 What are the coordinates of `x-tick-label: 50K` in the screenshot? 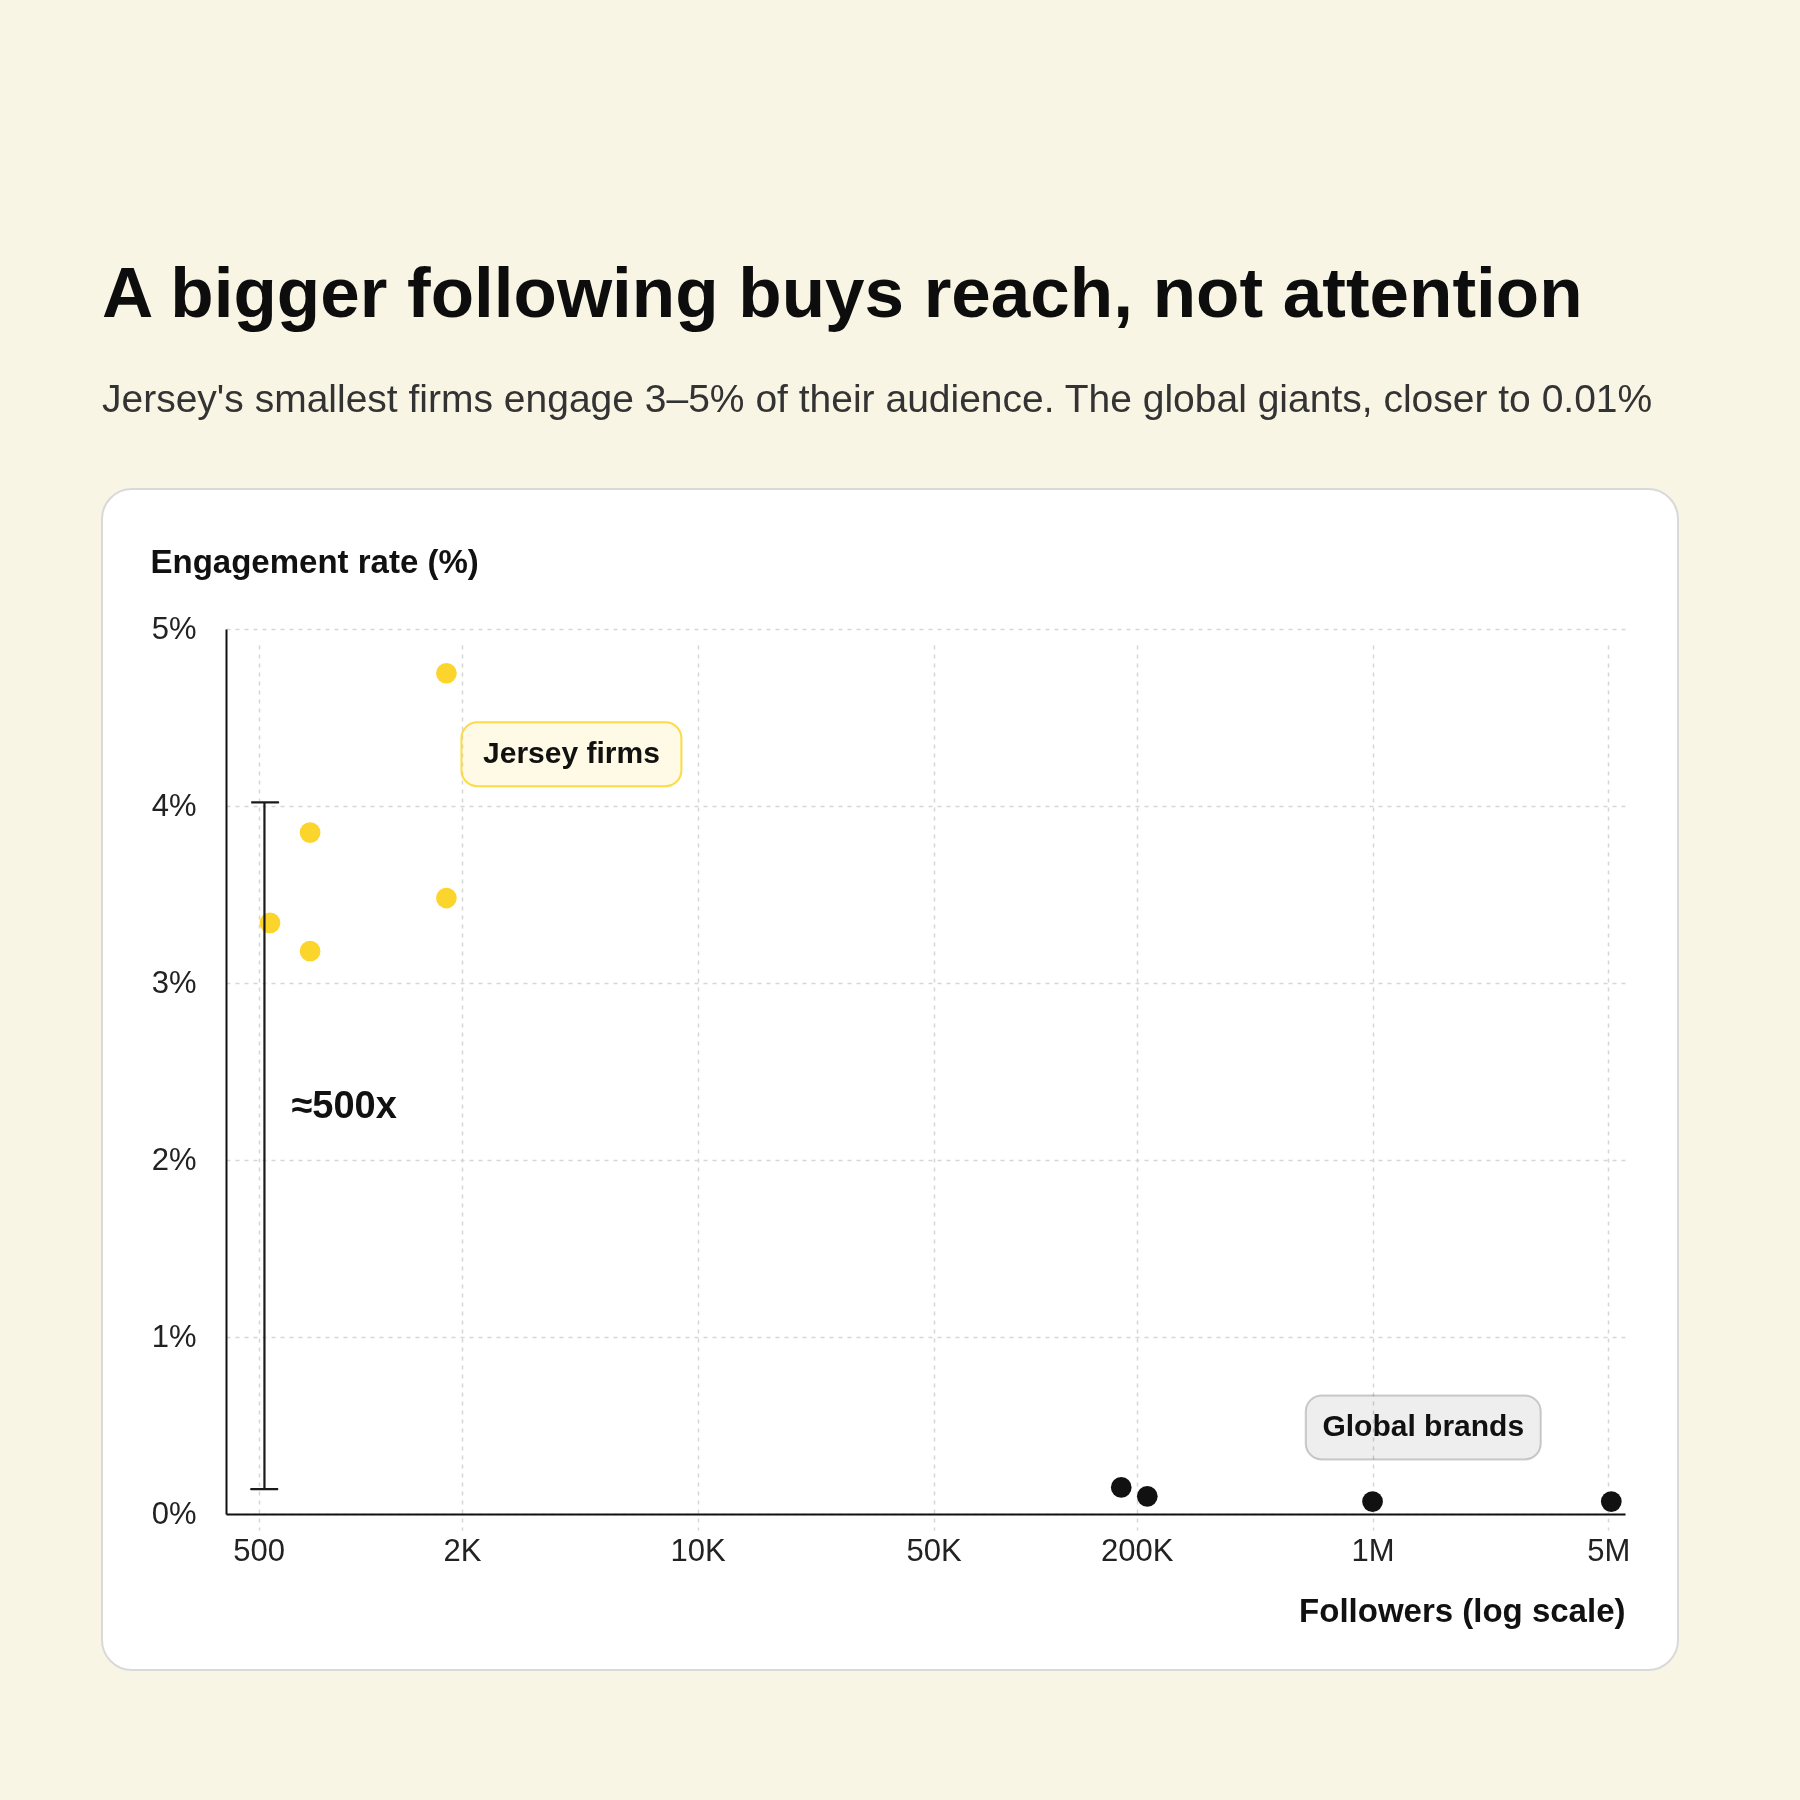 It's located at (934, 1550).